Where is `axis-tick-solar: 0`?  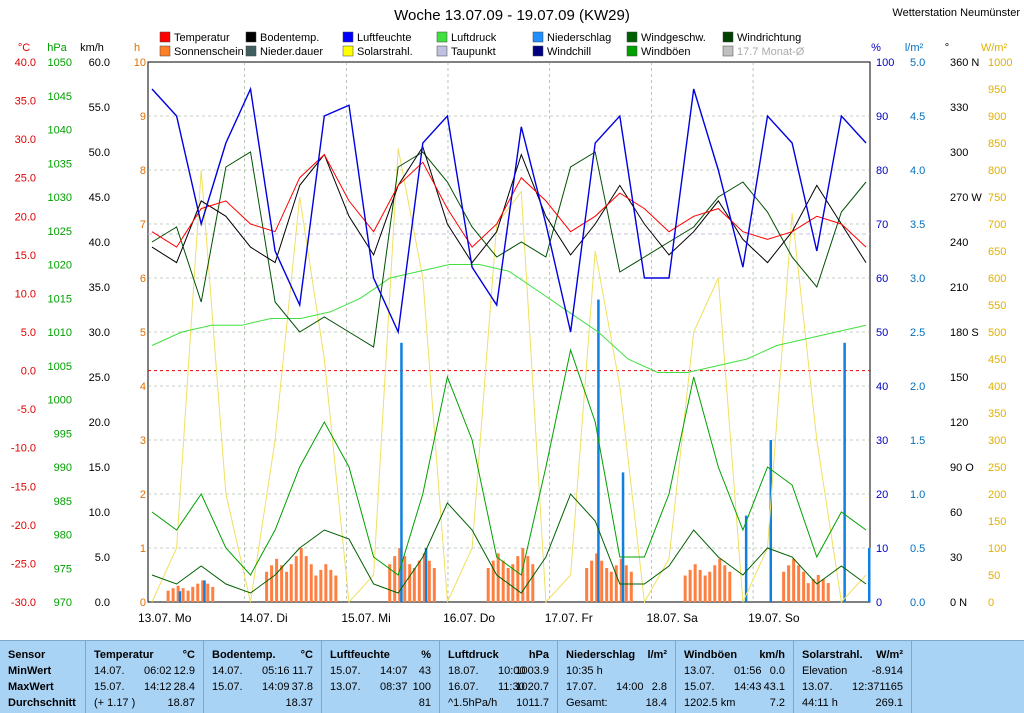 axis-tick-solar: 0 is located at coordinates (991, 603).